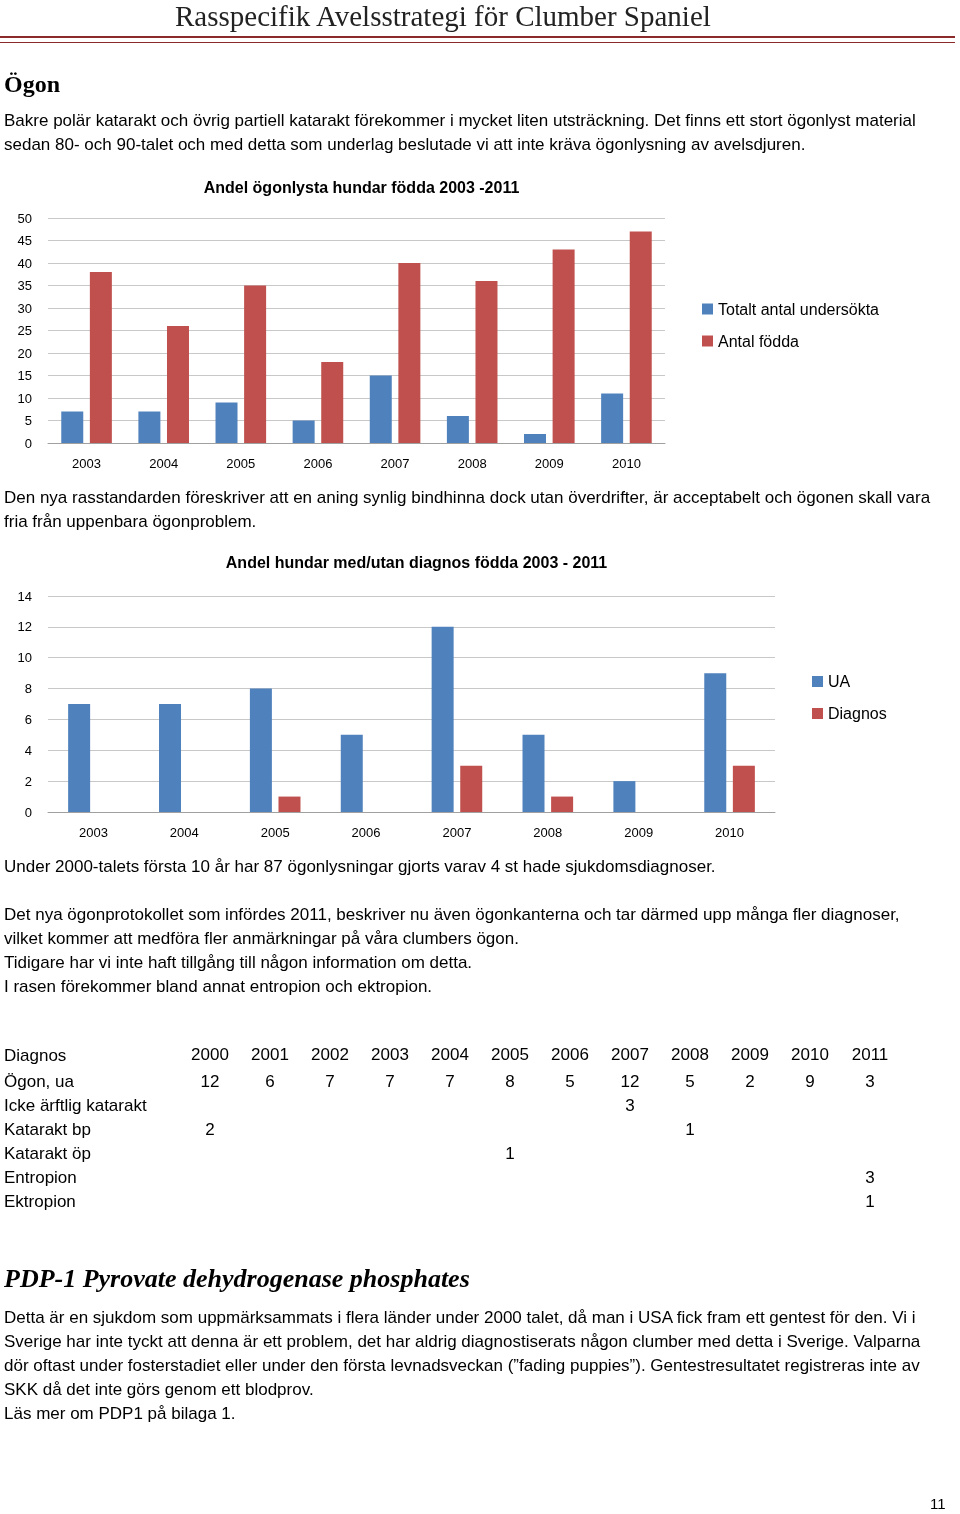 This screenshot has height=1514, width=960. What do you see at coordinates (839, 681) in the screenshot?
I see `legend-label: UA` at bounding box center [839, 681].